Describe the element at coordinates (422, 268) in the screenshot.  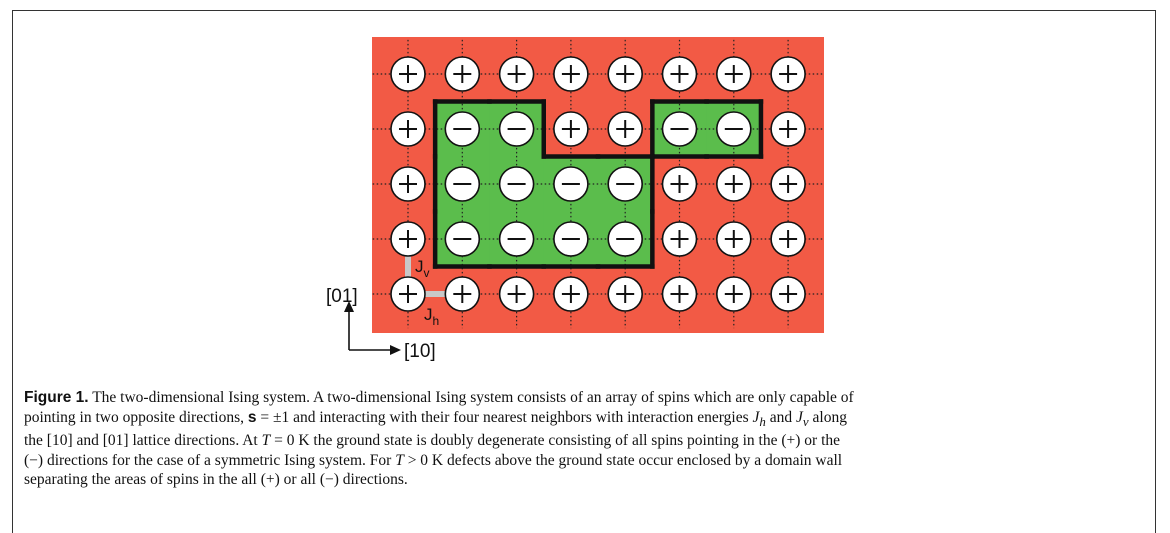
I see `jv-label: Jv` at that location.